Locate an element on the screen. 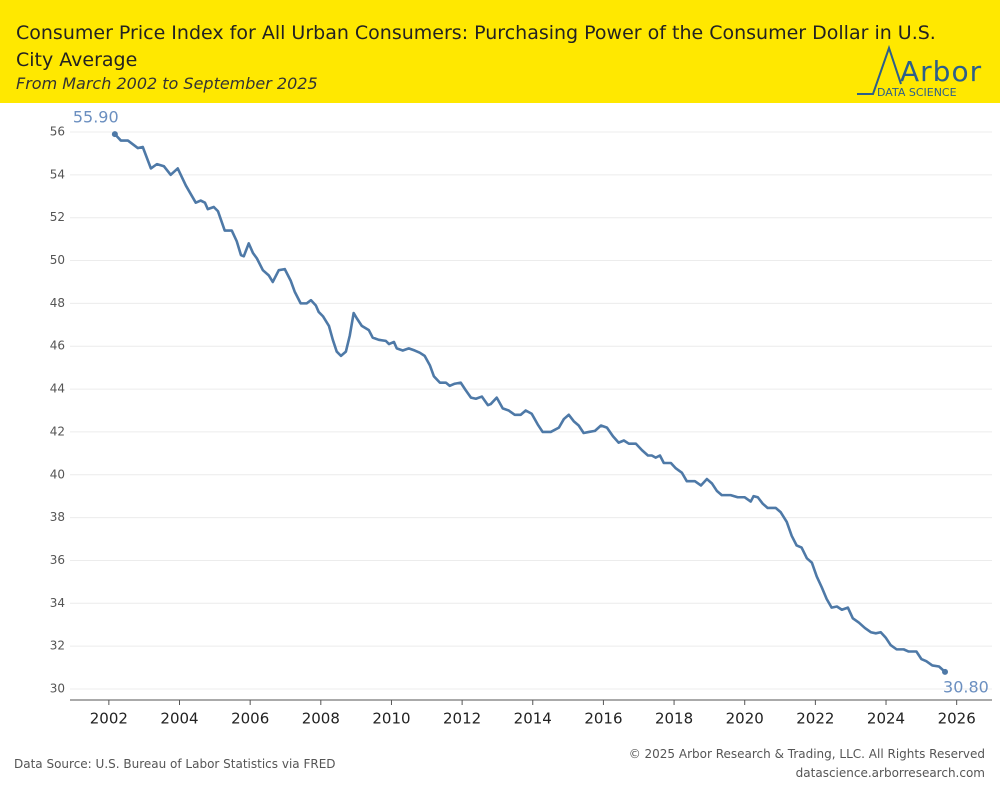  y-tick-label: 56 is located at coordinates (57, 132).